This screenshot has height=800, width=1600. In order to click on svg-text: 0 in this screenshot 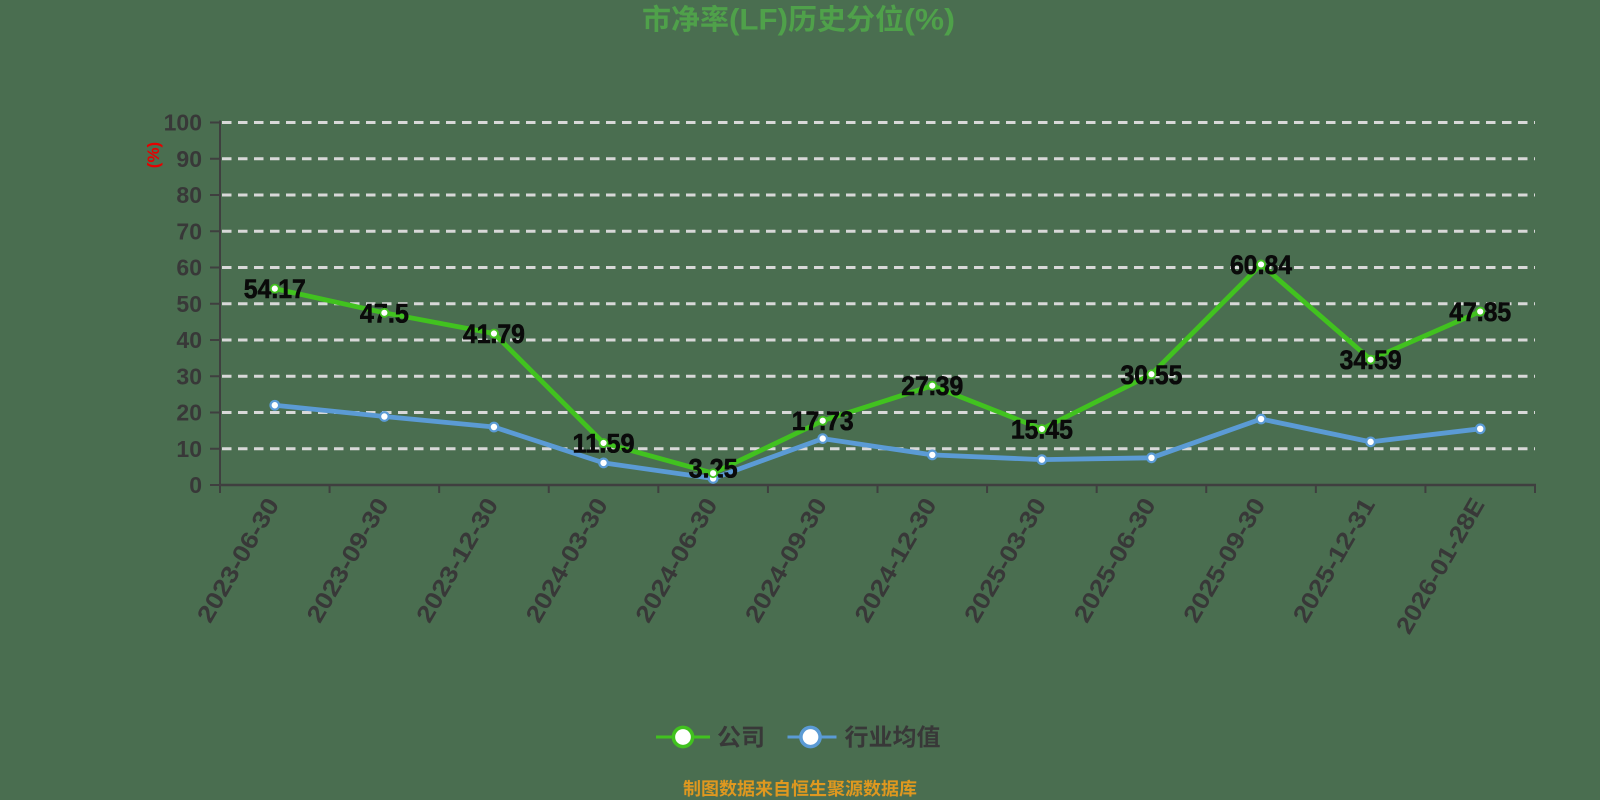, I will do `click(195, 485)`.